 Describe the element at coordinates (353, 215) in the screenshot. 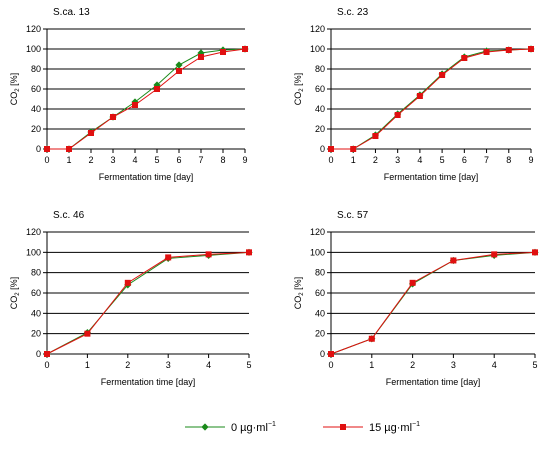

I see `chart-title: S.c. 57` at that location.